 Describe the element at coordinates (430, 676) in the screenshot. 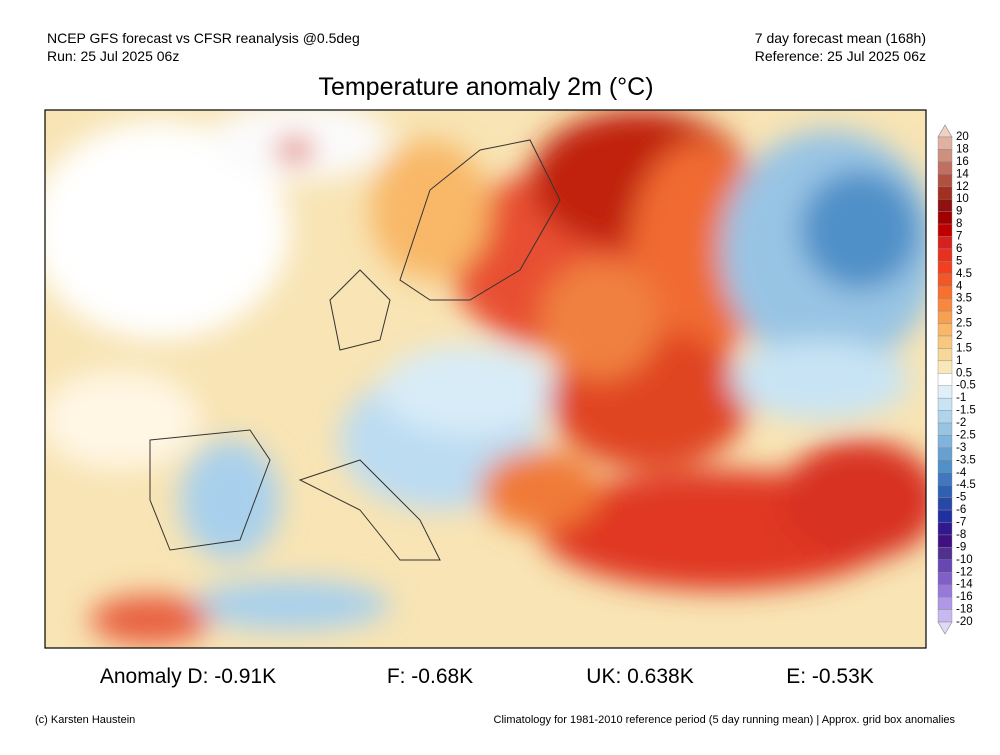

I see `anomaly-value: F: -0.68K` at that location.